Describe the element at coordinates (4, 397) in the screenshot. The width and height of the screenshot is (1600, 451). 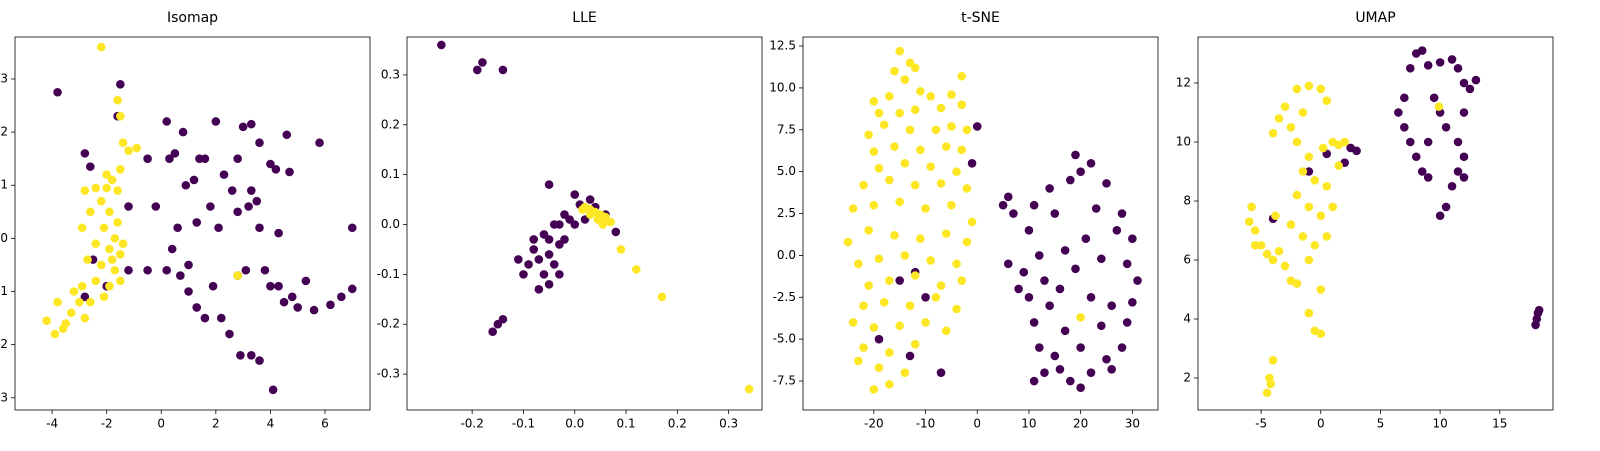
I see `y-tick-label: -3` at that location.